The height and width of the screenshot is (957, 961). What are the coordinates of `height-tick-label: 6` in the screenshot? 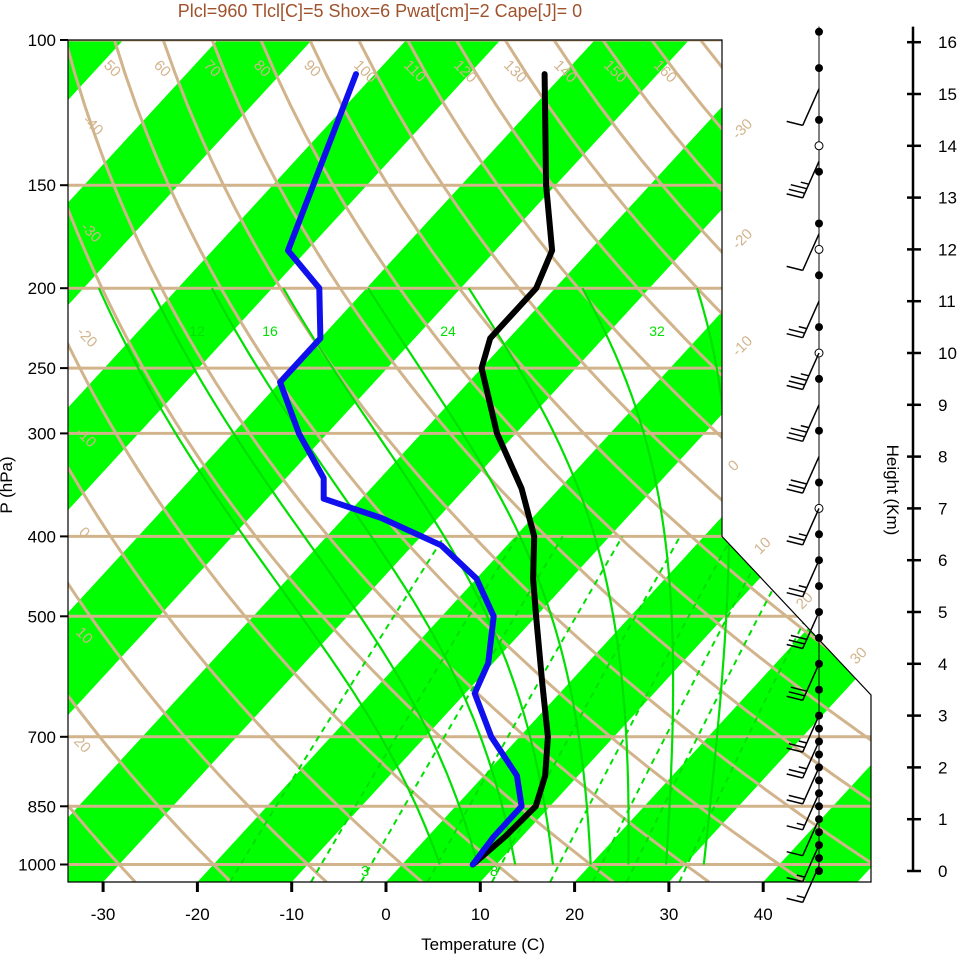 It's located at (942, 560).